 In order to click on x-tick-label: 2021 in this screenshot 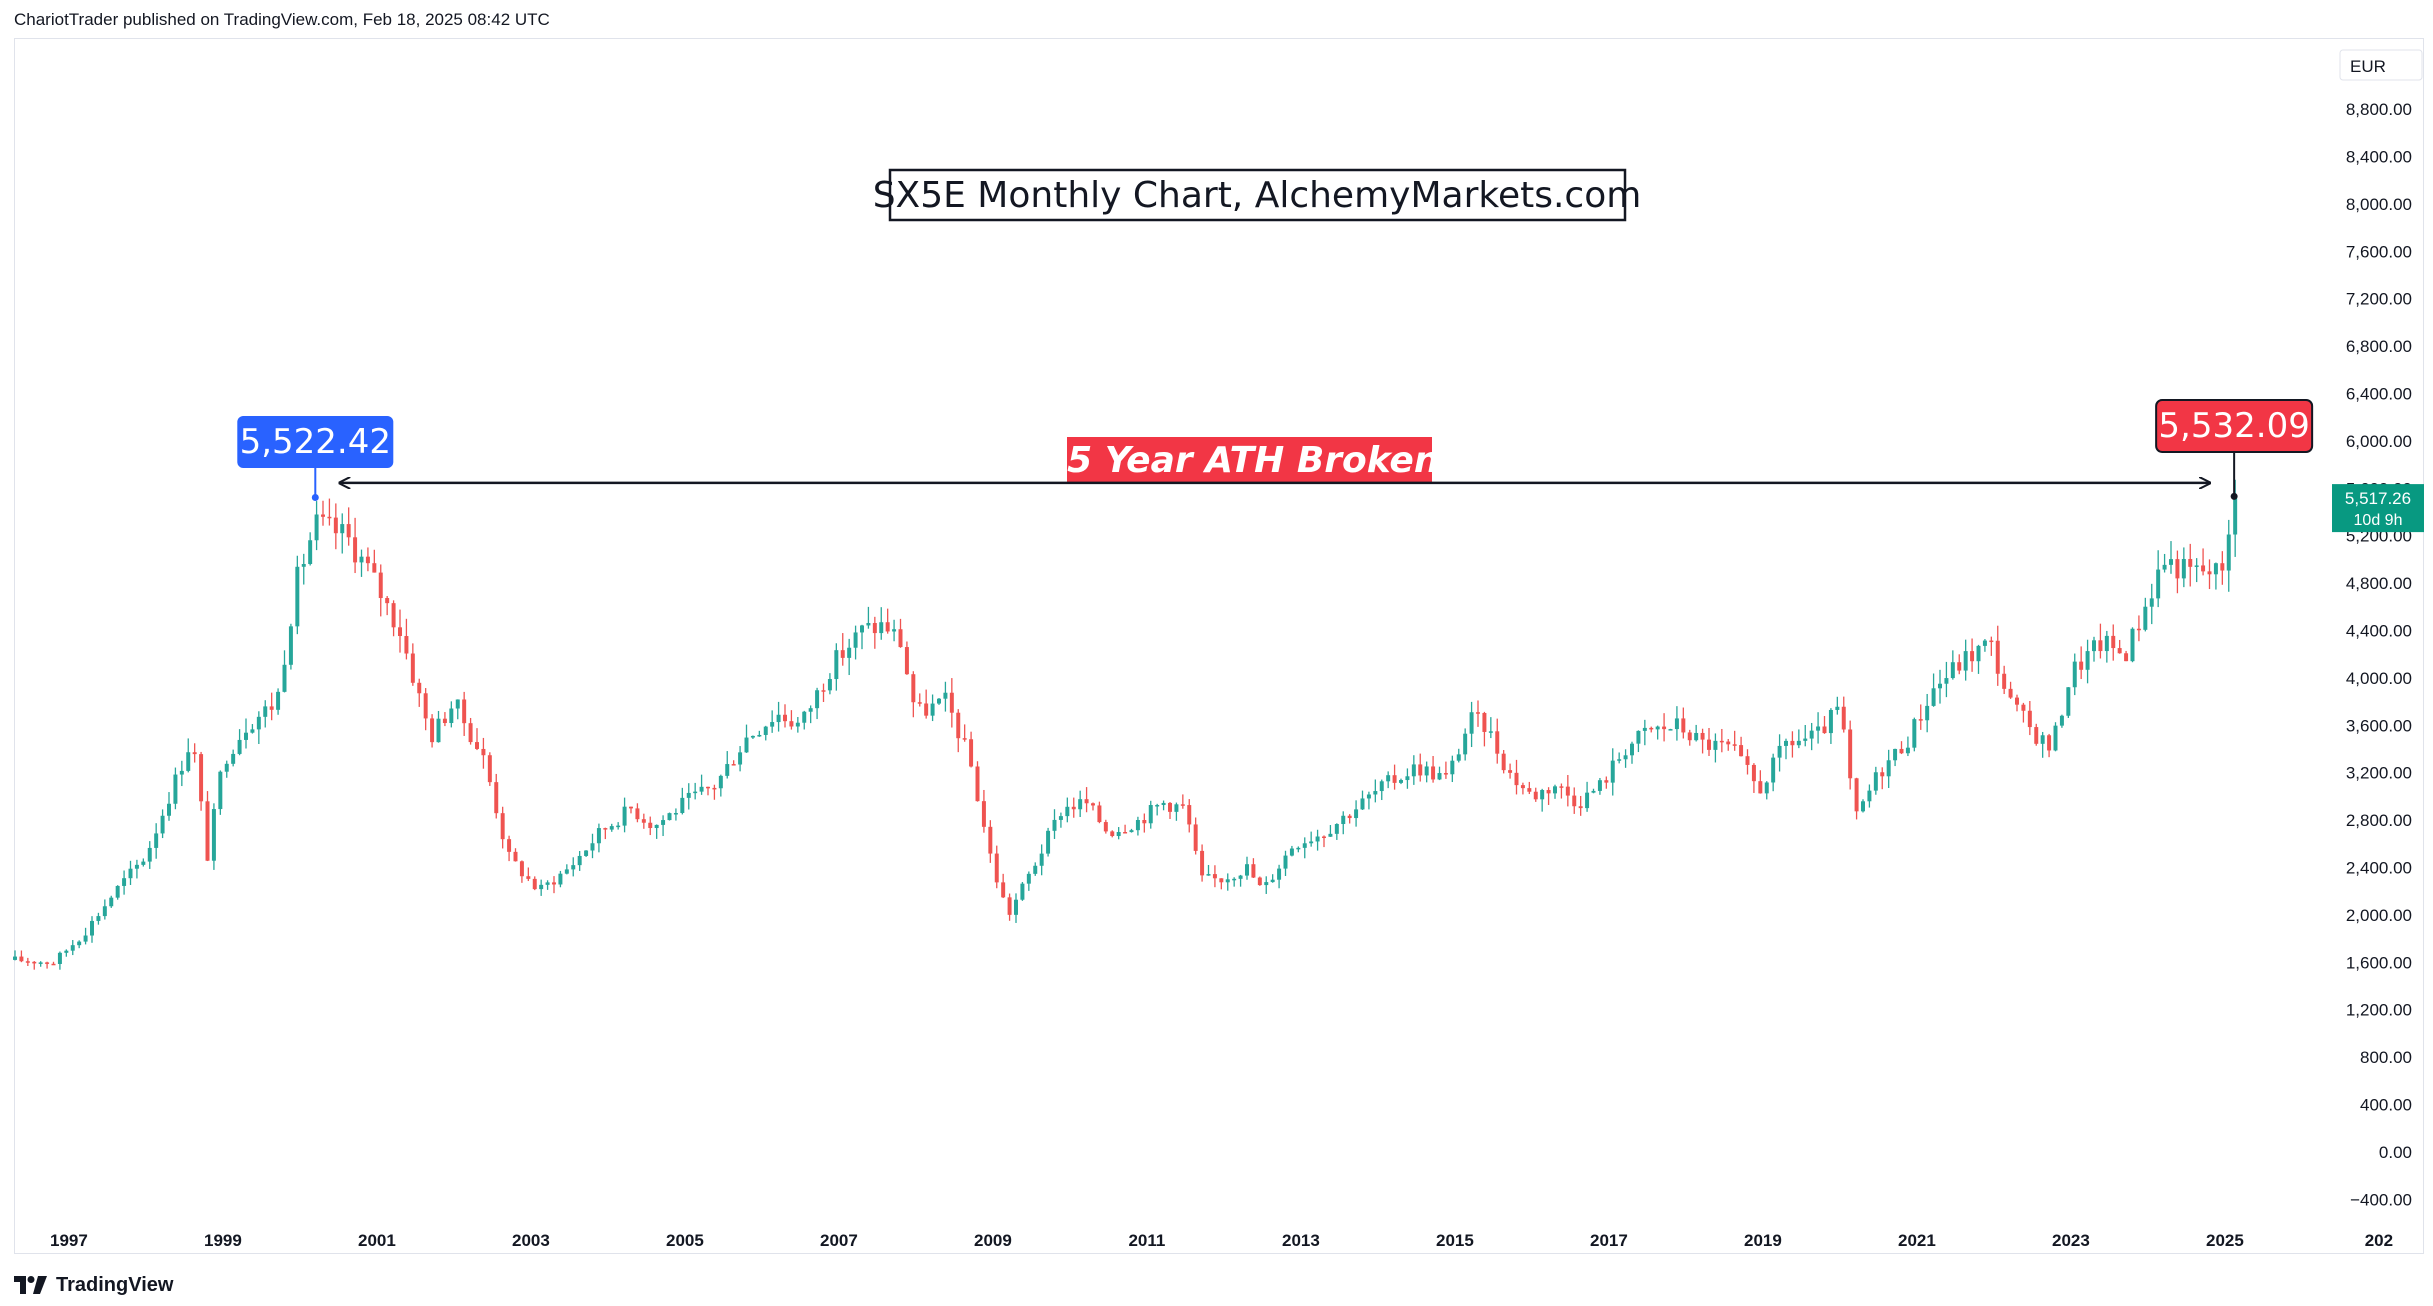, I will do `click(1917, 1240)`.